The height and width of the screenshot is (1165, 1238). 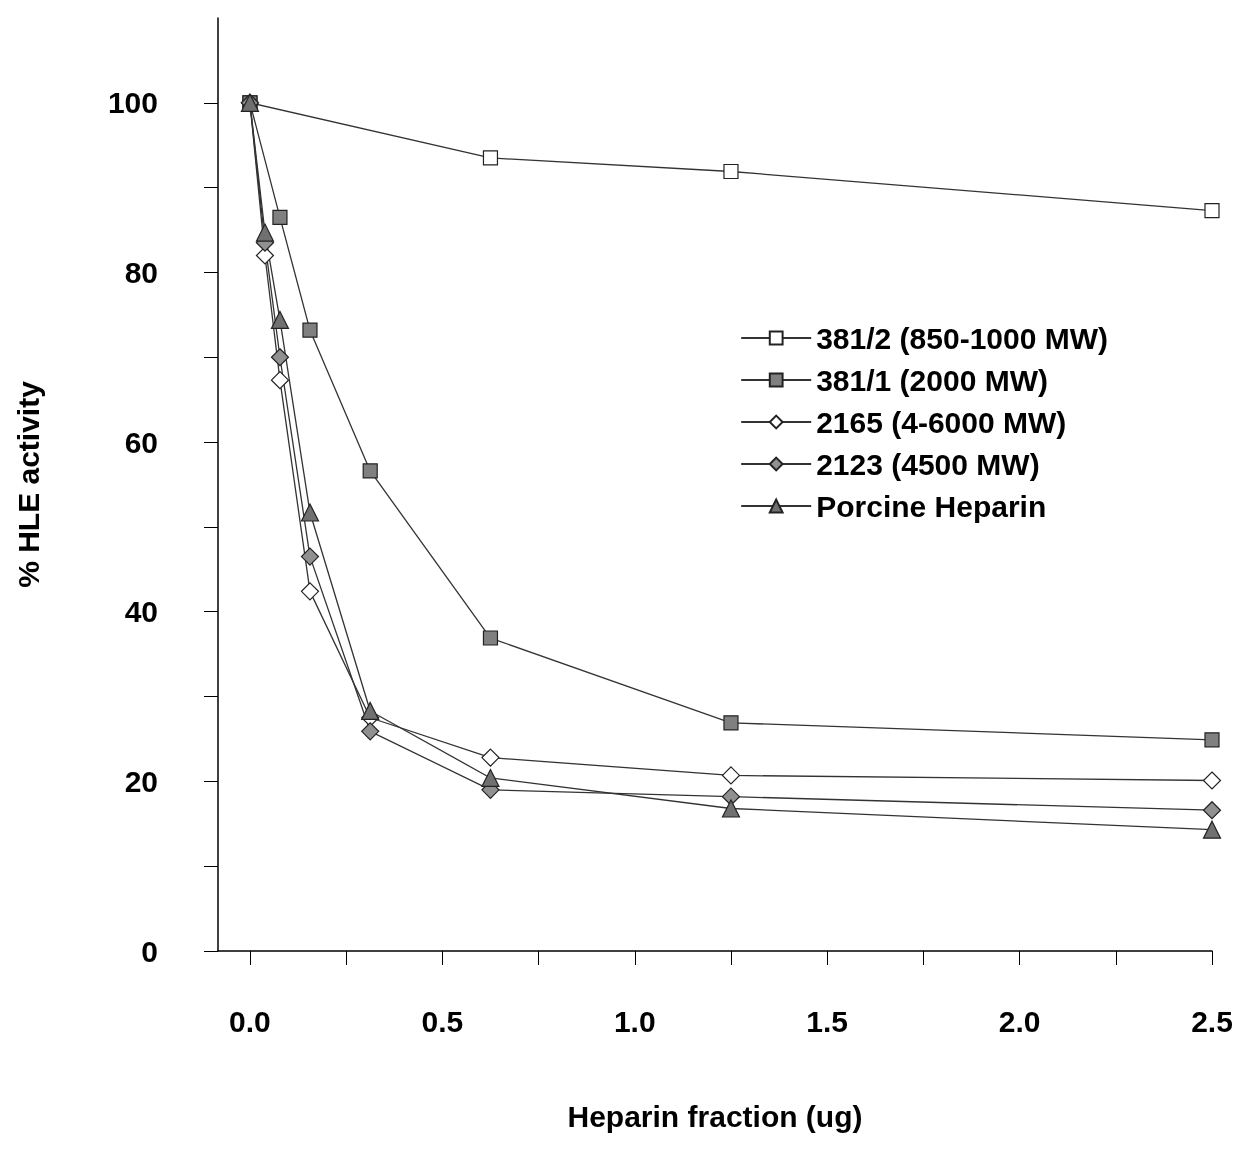 What do you see at coordinates (962, 338) in the screenshot?
I see `legend-label: 381/2 (850-1000 MW)` at bounding box center [962, 338].